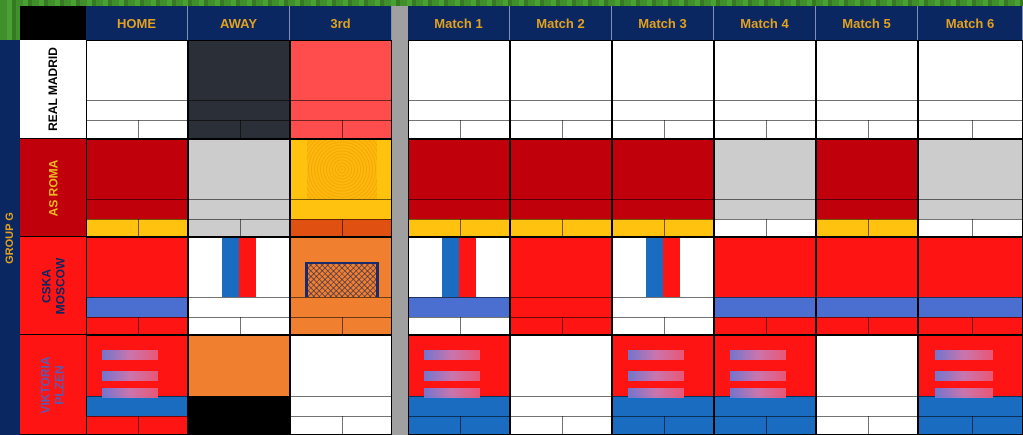  Describe the element at coordinates (137, 89) in the screenshot. I see `kit-cell-real-madrid-home` at that location.